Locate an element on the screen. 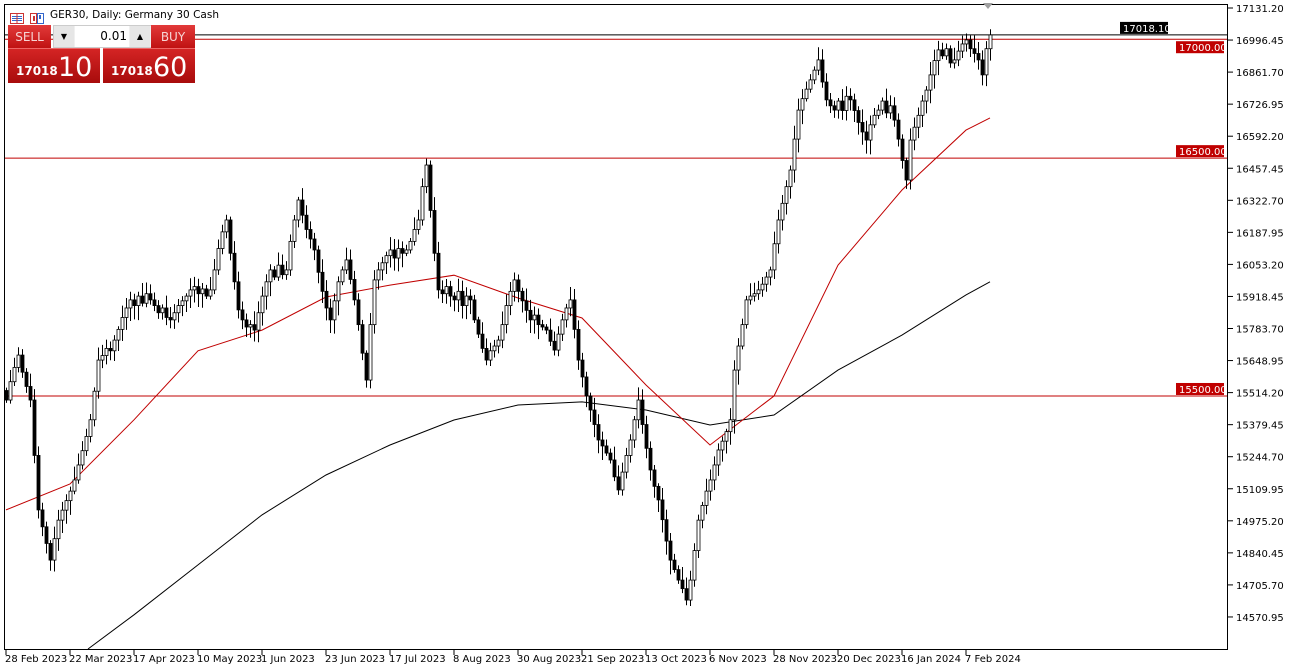  shift-marker-icon is located at coordinates (988, 6).